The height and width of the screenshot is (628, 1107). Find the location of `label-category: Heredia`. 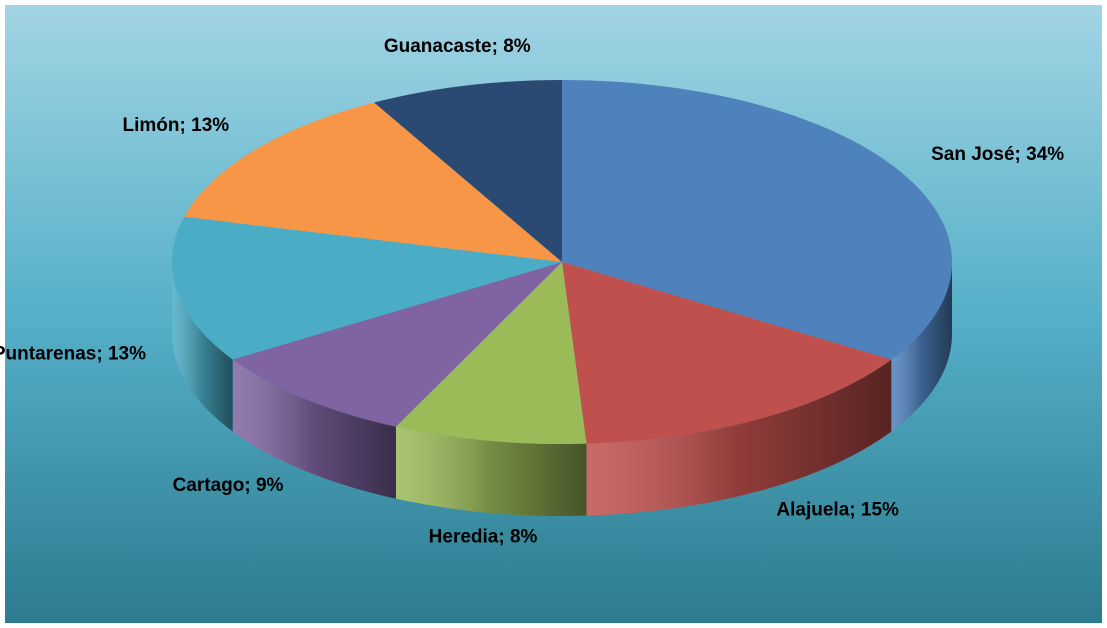

label-category: Heredia is located at coordinates (464, 537).